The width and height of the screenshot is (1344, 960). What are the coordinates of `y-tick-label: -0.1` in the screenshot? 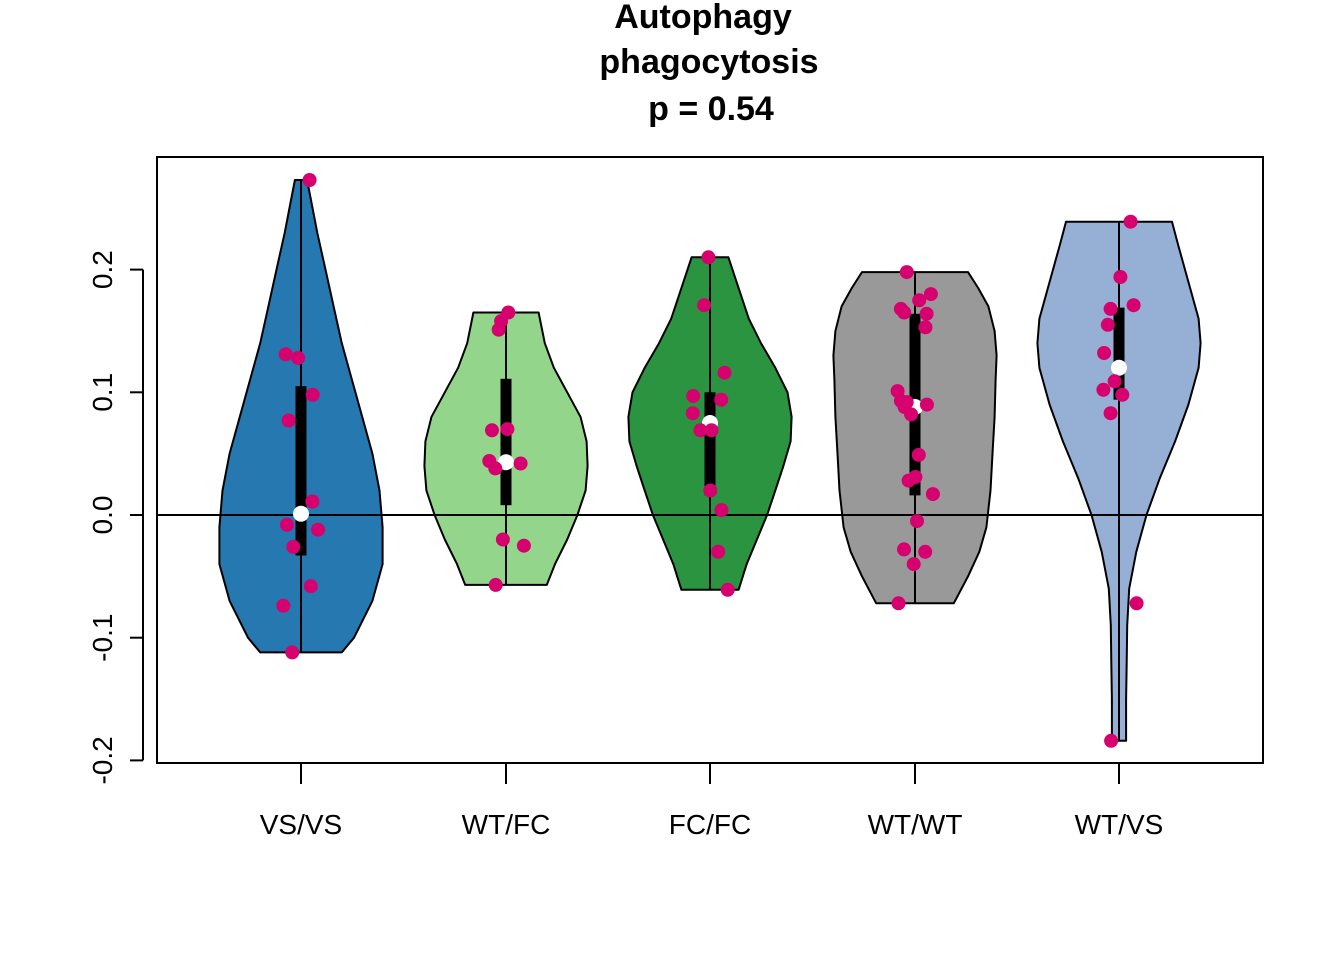 It's located at (102, 638).